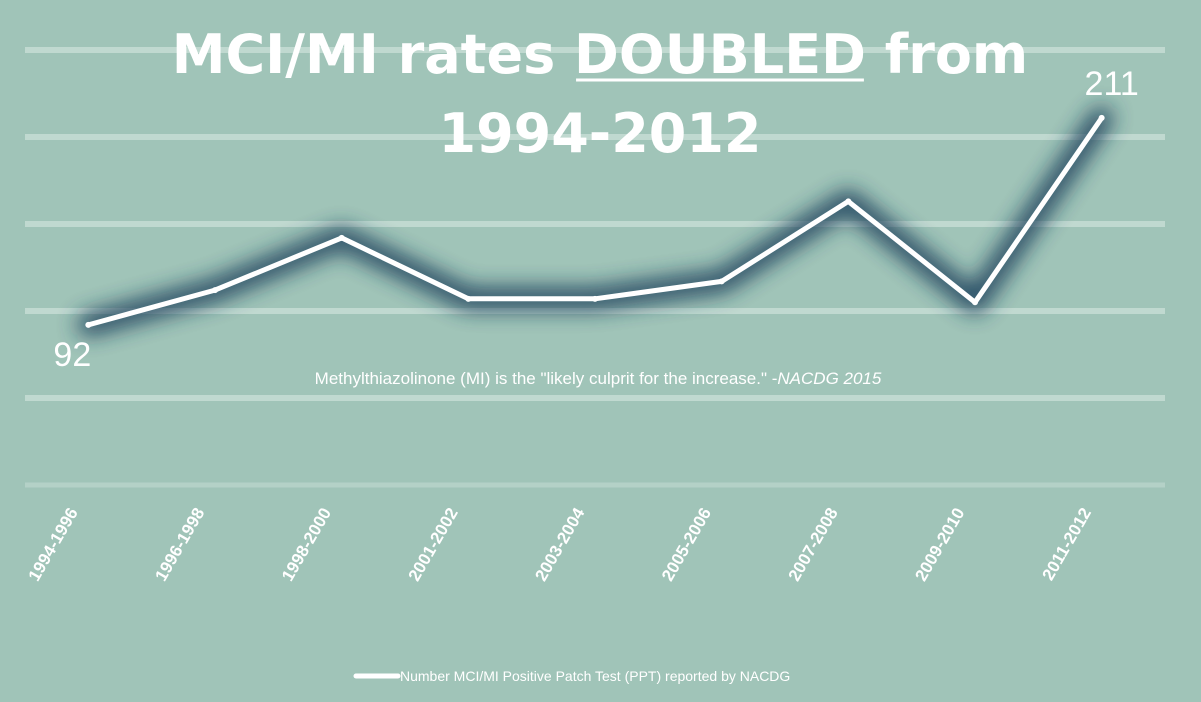 This screenshot has width=1201, height=702. Describe the element at coordinates (306, 545) in the screenshot. I see `x-tick-label: 1998-2000` at that location.